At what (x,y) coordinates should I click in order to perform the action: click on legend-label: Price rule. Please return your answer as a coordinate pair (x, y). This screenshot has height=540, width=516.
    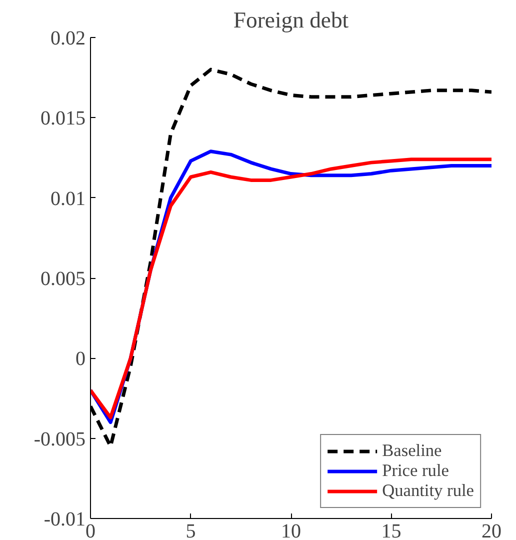
    Looking at the image, I should click on (415, 471).